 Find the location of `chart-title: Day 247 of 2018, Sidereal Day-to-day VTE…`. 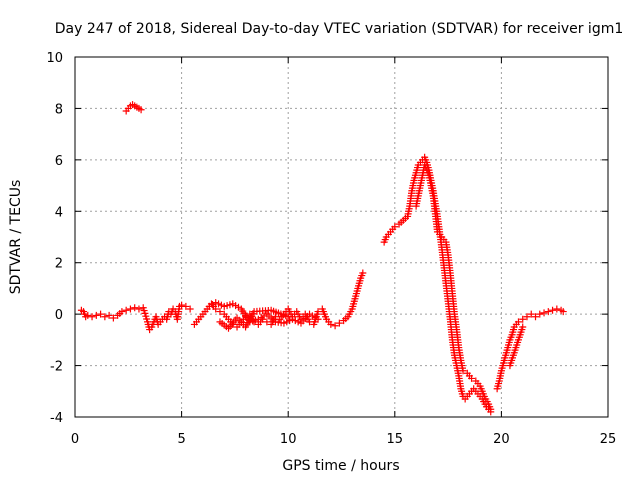

chart-title: Day 247 of 2018, Sidereal Day-to-day VTE… is located at coordinates (339, 29).